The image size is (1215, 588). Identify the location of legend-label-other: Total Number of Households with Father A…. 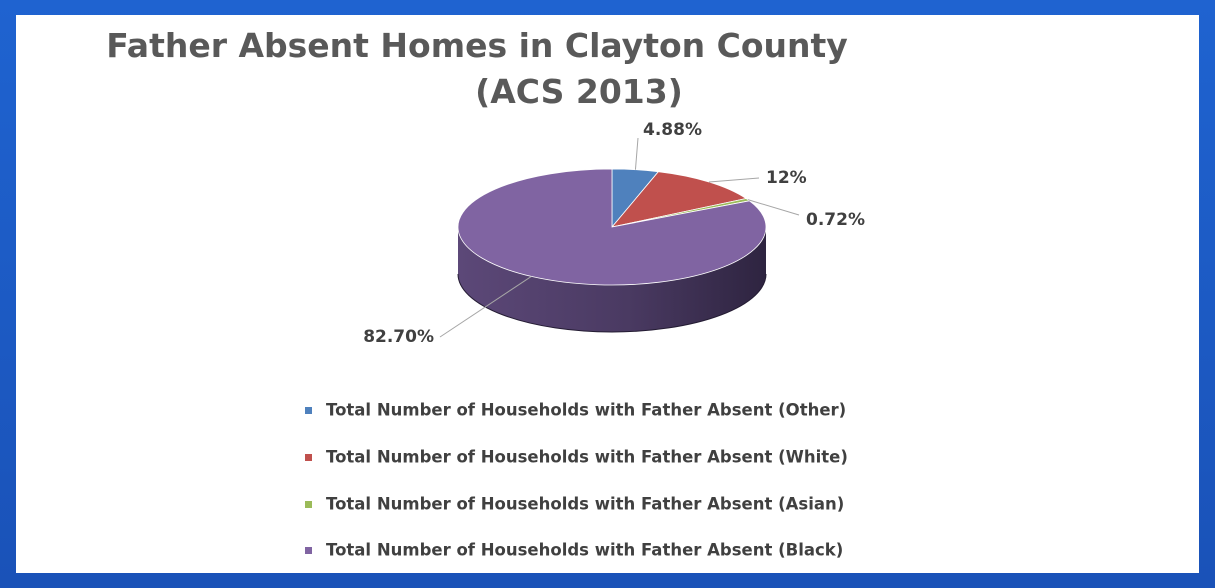
(586, 410).